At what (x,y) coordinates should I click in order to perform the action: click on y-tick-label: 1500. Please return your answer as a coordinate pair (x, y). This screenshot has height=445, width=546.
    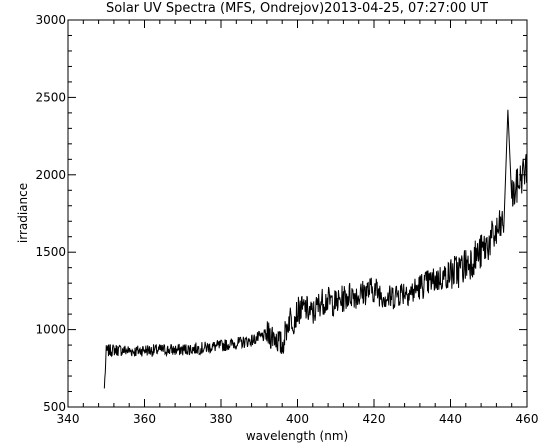
    Looking at the image, I should click on (50, 252).